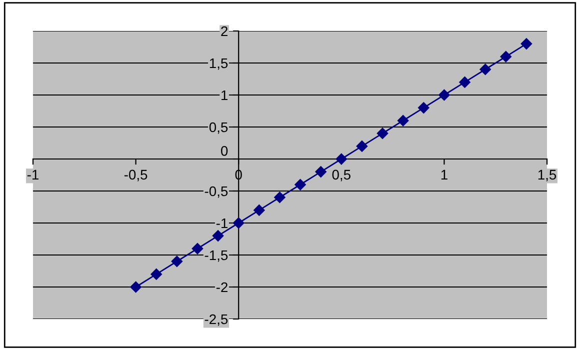 This screenshot has height=350, width=580. I want to click on x-tick-label: -0,5, so click(136, 176).